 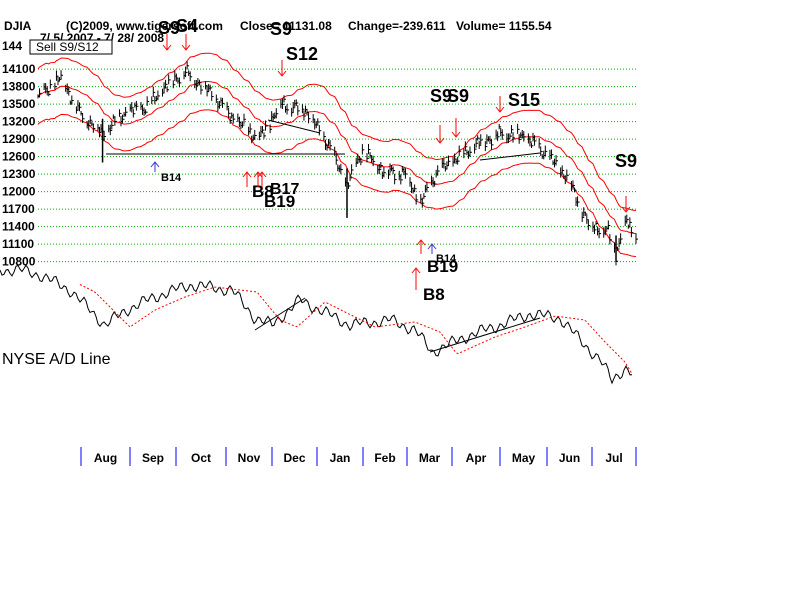 I want to click on indicator-label: NYSE A/D Line, so click(x=56, y=359).